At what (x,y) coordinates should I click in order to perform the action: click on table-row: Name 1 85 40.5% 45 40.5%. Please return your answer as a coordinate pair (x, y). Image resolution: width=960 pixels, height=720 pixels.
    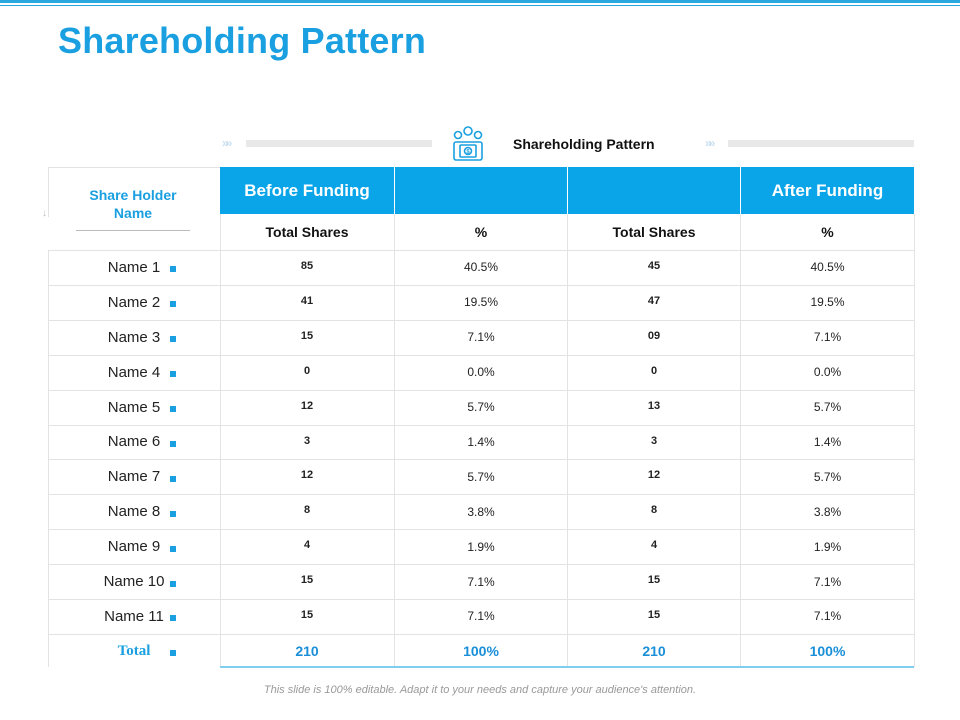
    Looking at the image, I should click on (480, 267).